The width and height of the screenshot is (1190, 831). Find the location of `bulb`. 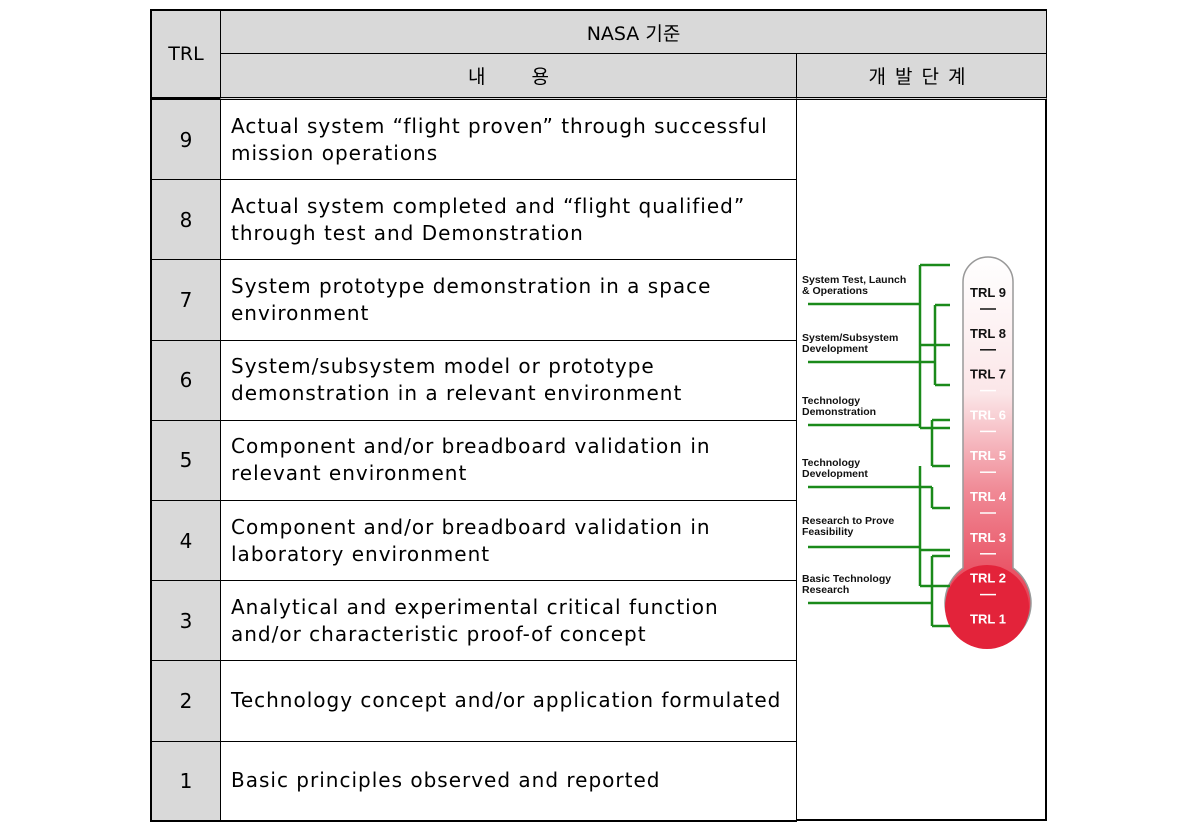

bulb is located at coordinates (987, 607).